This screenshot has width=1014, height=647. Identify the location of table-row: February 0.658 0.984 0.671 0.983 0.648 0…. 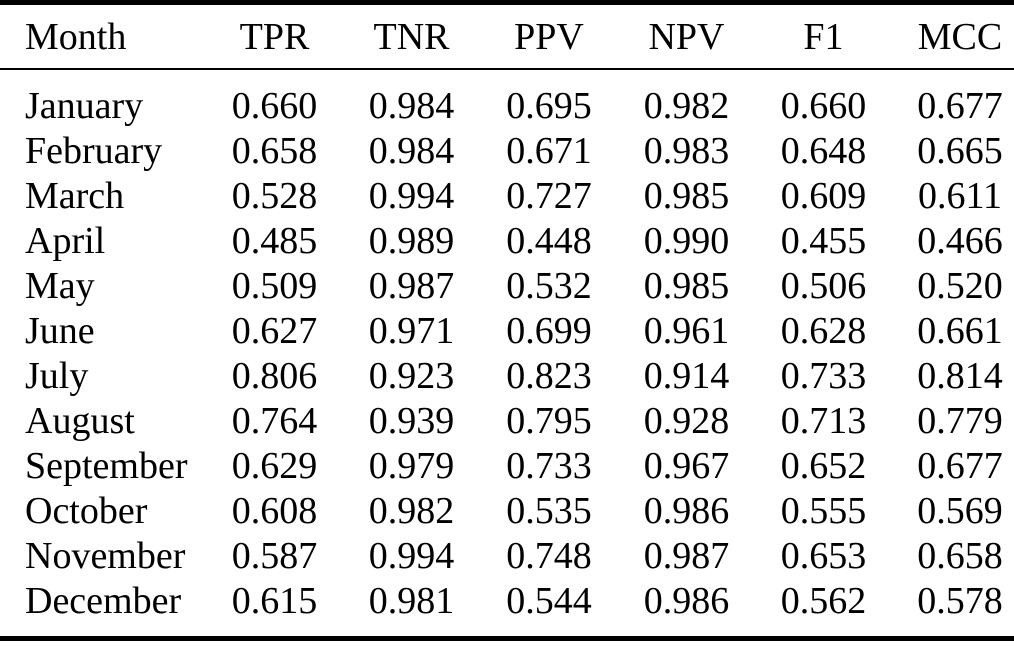
(507, 151).